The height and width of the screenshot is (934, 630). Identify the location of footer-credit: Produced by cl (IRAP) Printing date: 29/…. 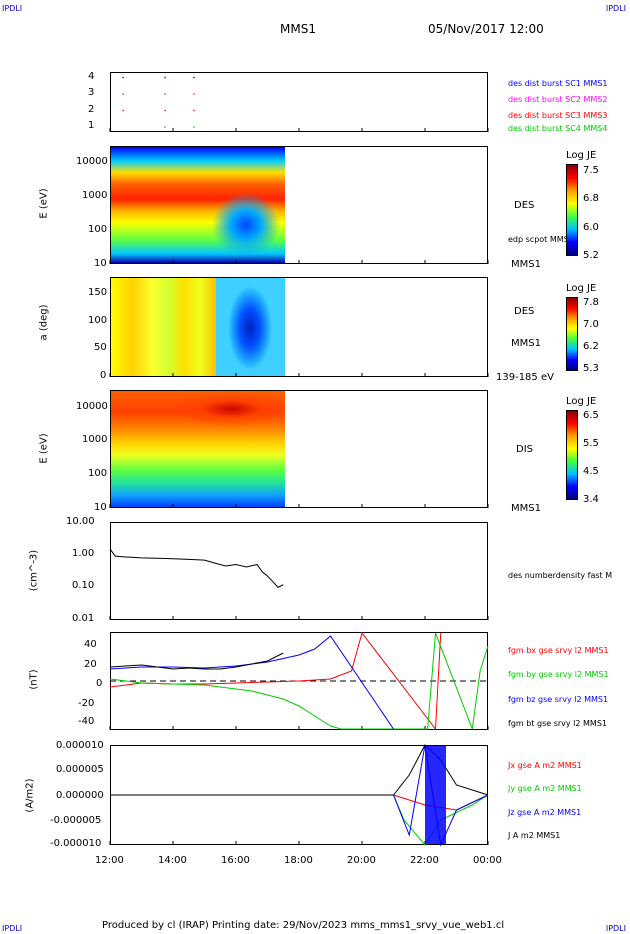
(303, 925).